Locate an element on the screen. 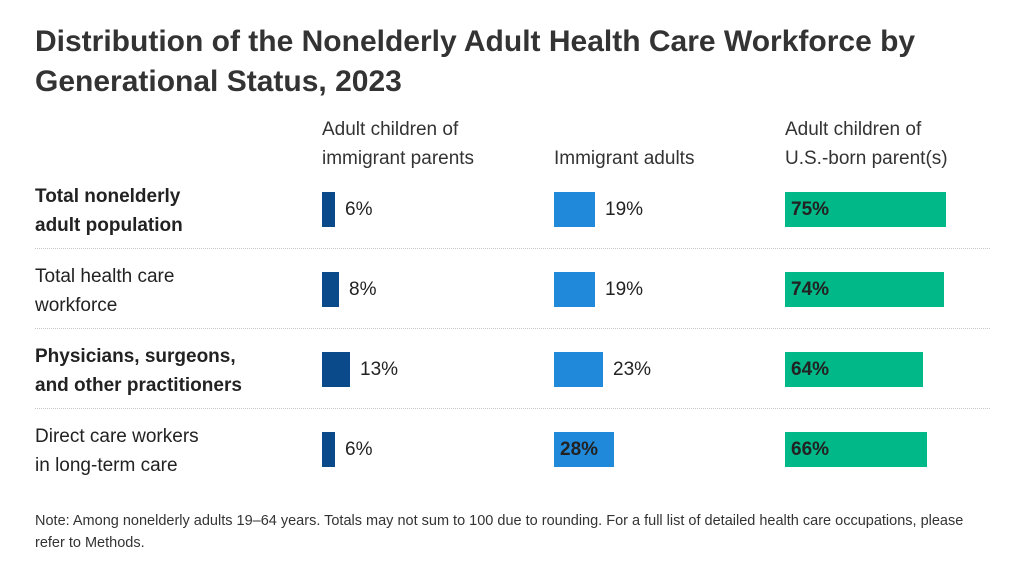  column-header-1: Adult children of immigrant parents is located at coordinates (398, 144).